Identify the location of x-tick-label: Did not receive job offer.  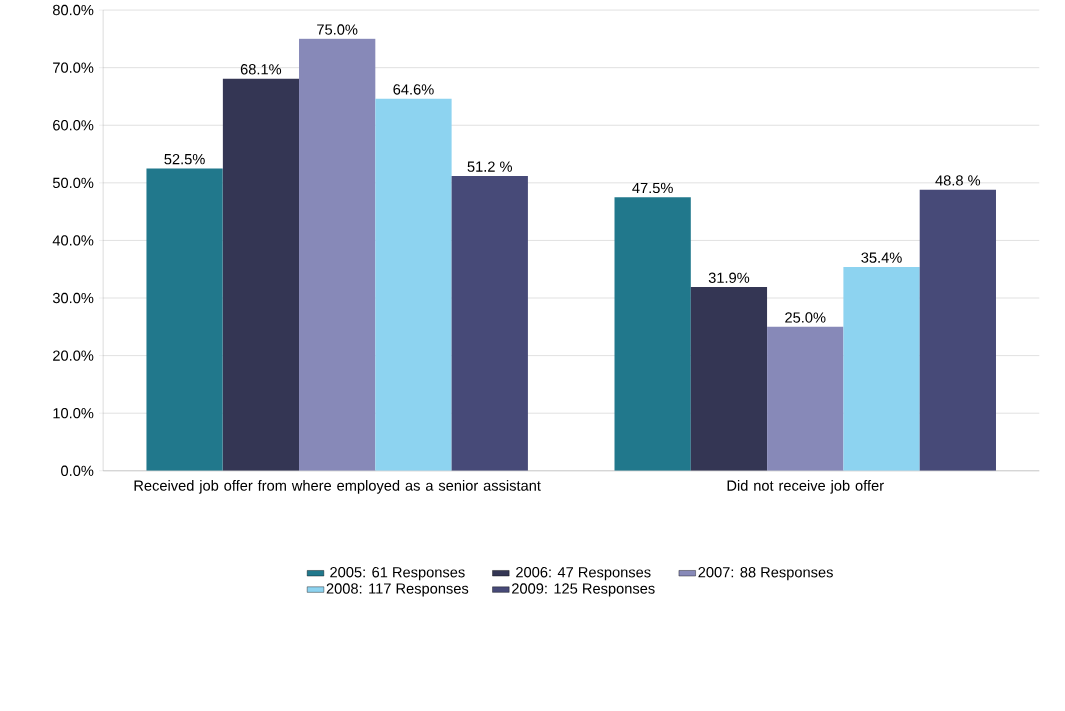
(805, 486).